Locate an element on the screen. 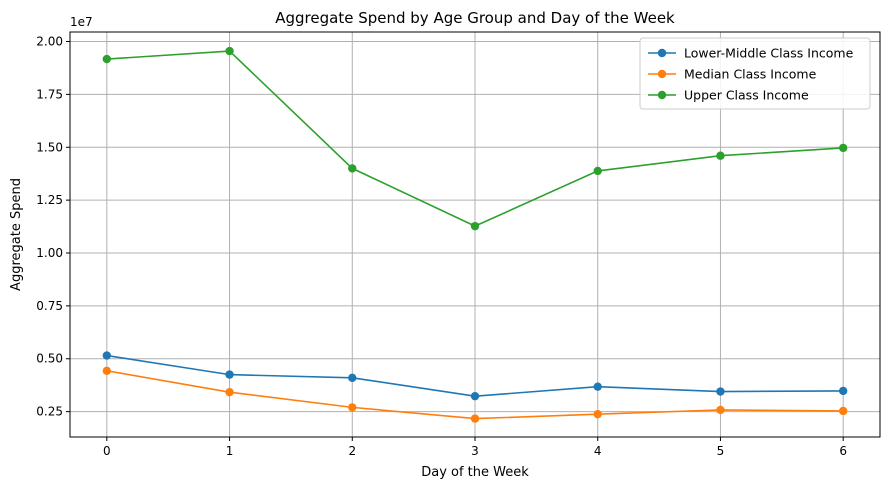 This screenshot has width=889, height=490. x-tick-label: 5 is located at coordinates (721, 451).